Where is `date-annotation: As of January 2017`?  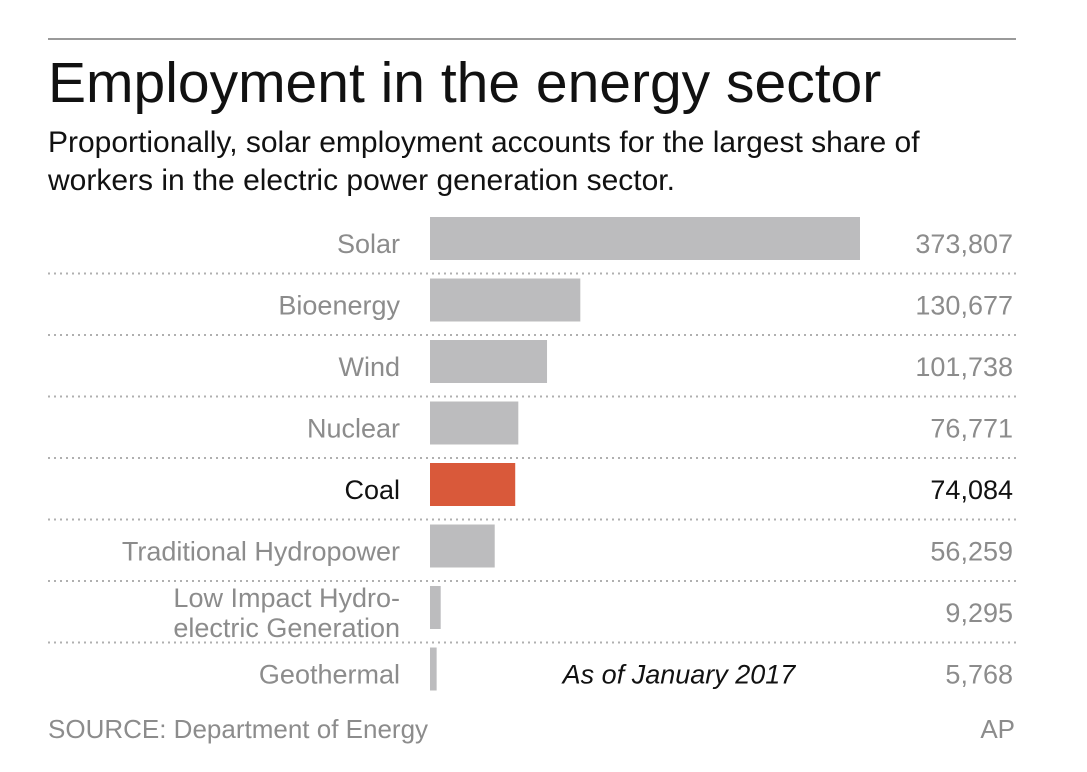 date-annotation: As of January 2017 is located at coordinates (679, 674).